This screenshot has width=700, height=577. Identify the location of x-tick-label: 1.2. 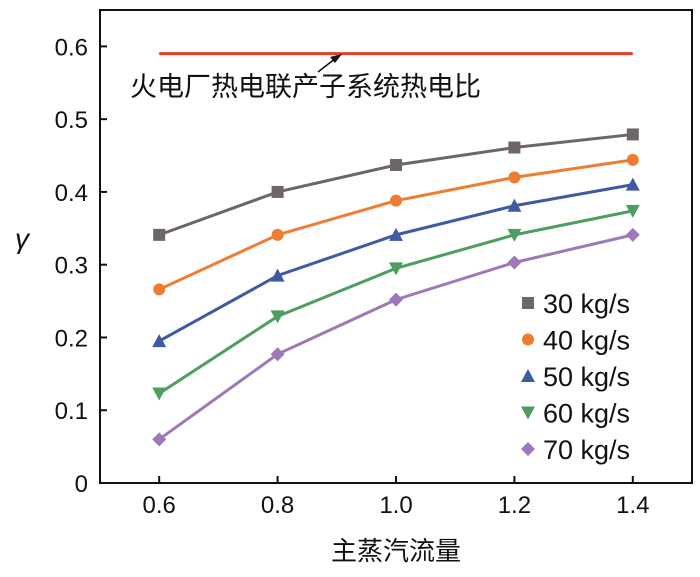
(514, 505).